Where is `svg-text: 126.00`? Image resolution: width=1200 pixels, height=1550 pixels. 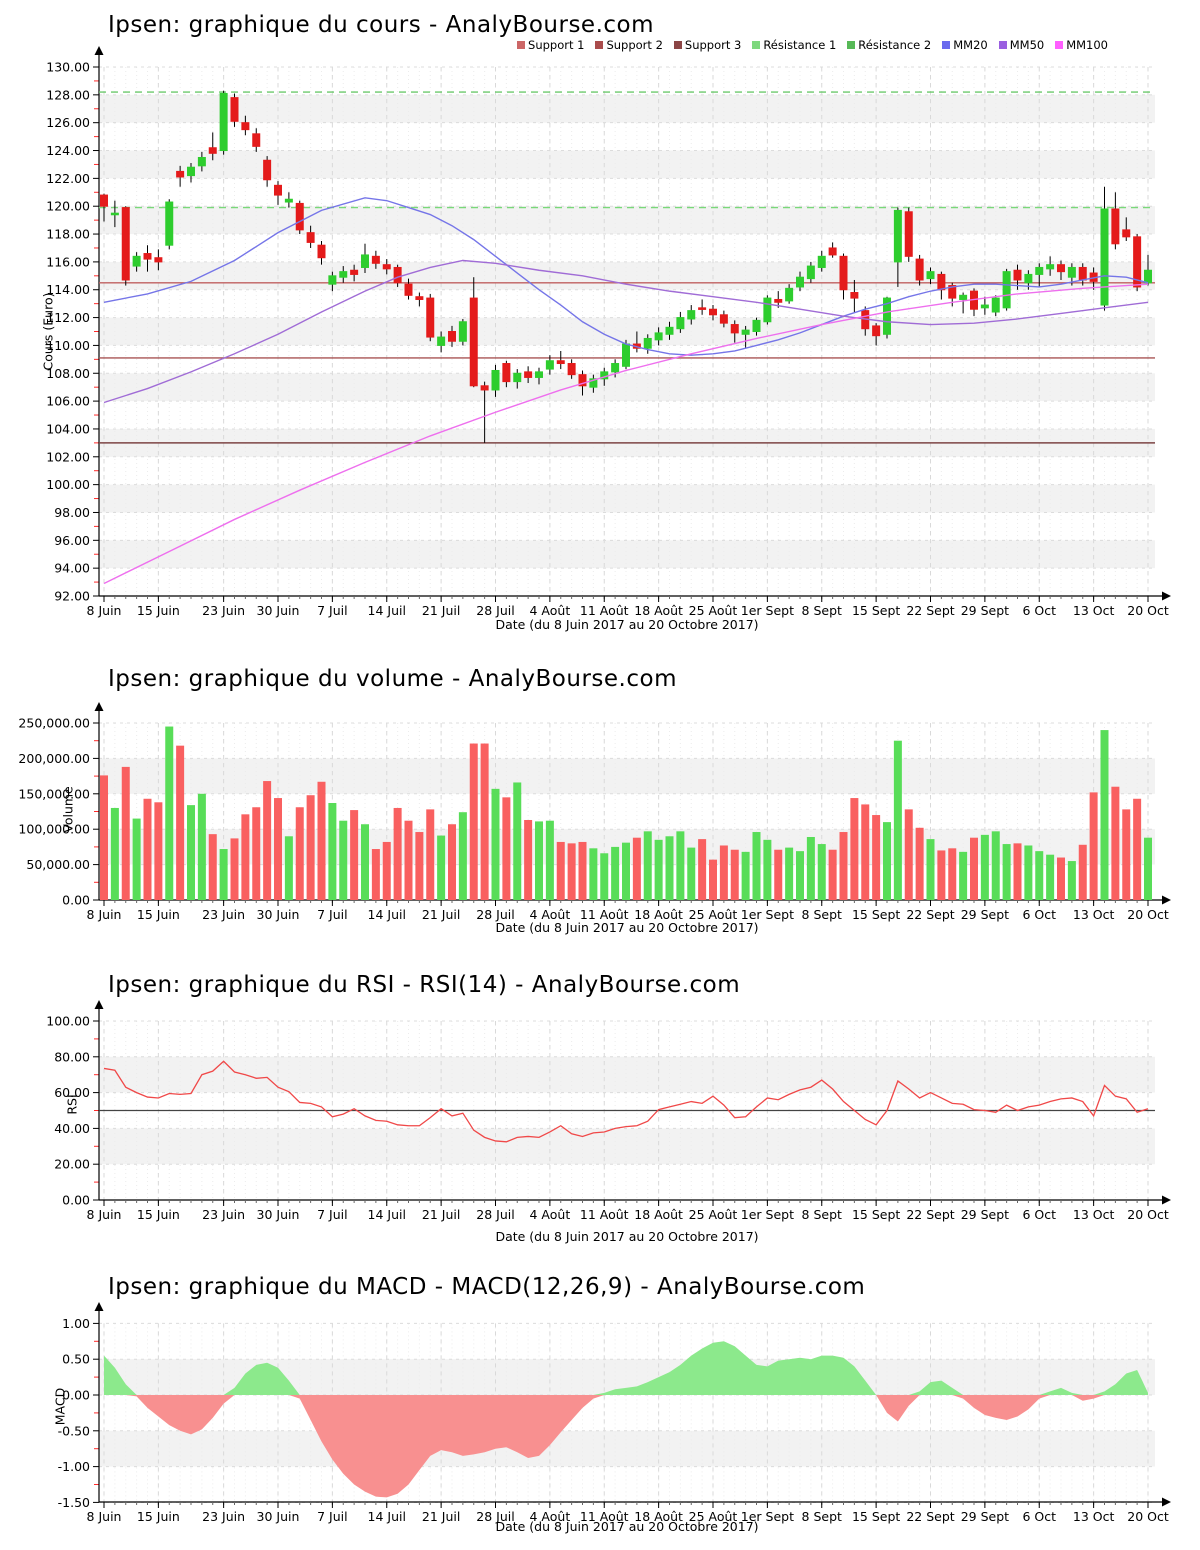
svg-text: 126.00 is located at coordinates (68, 122).